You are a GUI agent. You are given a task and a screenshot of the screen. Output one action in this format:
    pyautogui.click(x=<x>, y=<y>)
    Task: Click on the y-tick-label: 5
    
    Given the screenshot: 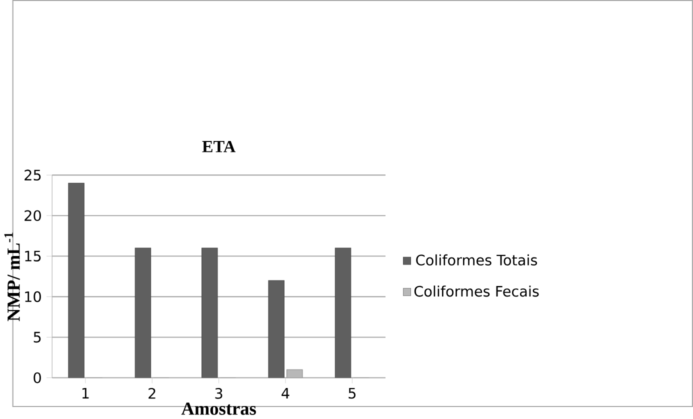 What is the action you would take?
    pyautogui.click(x=37, y=337)
    